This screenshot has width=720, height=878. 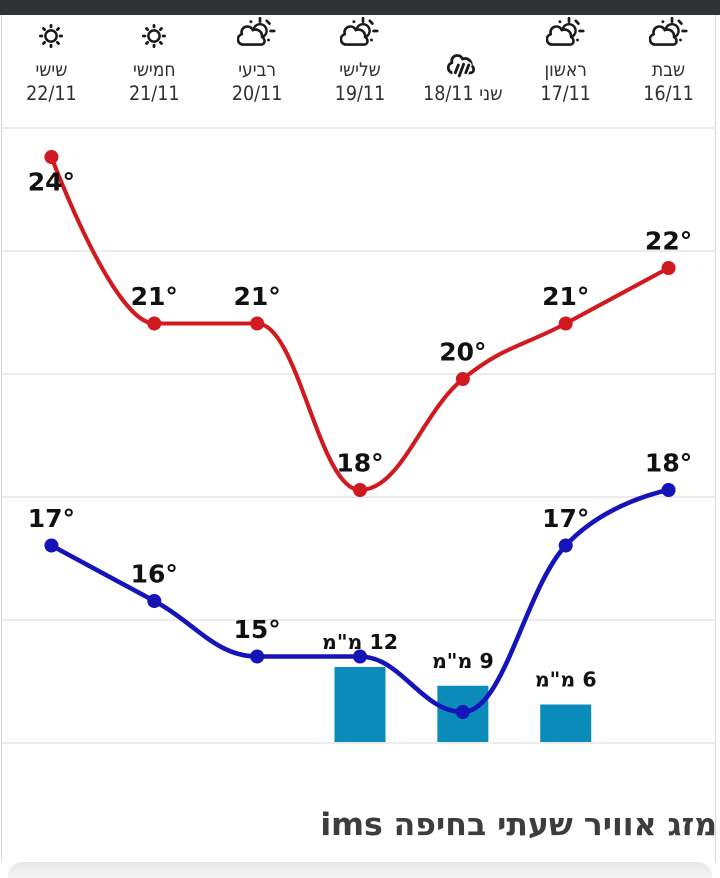 What do you see at coordinates (463, 661) in the screenshot?
I see `precipitation-label: 9 מ"מ` at bounding box center [463, 661].